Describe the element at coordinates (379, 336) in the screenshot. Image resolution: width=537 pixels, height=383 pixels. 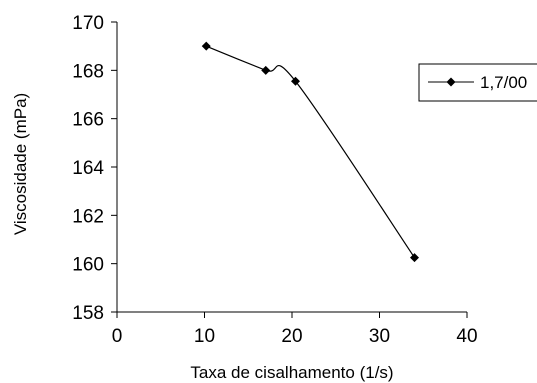
I see `x-tick-label: 30` at that location.